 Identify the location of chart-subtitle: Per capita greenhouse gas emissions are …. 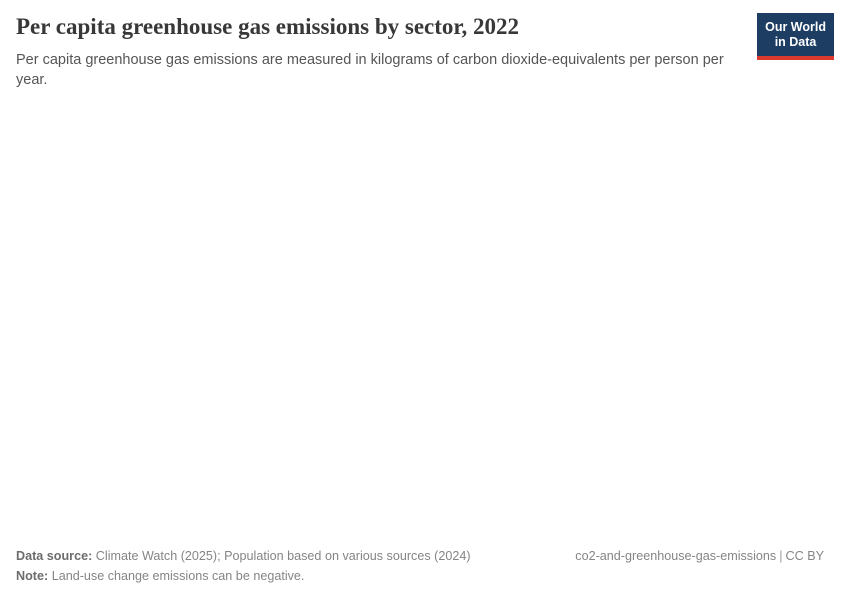
(370, 69).